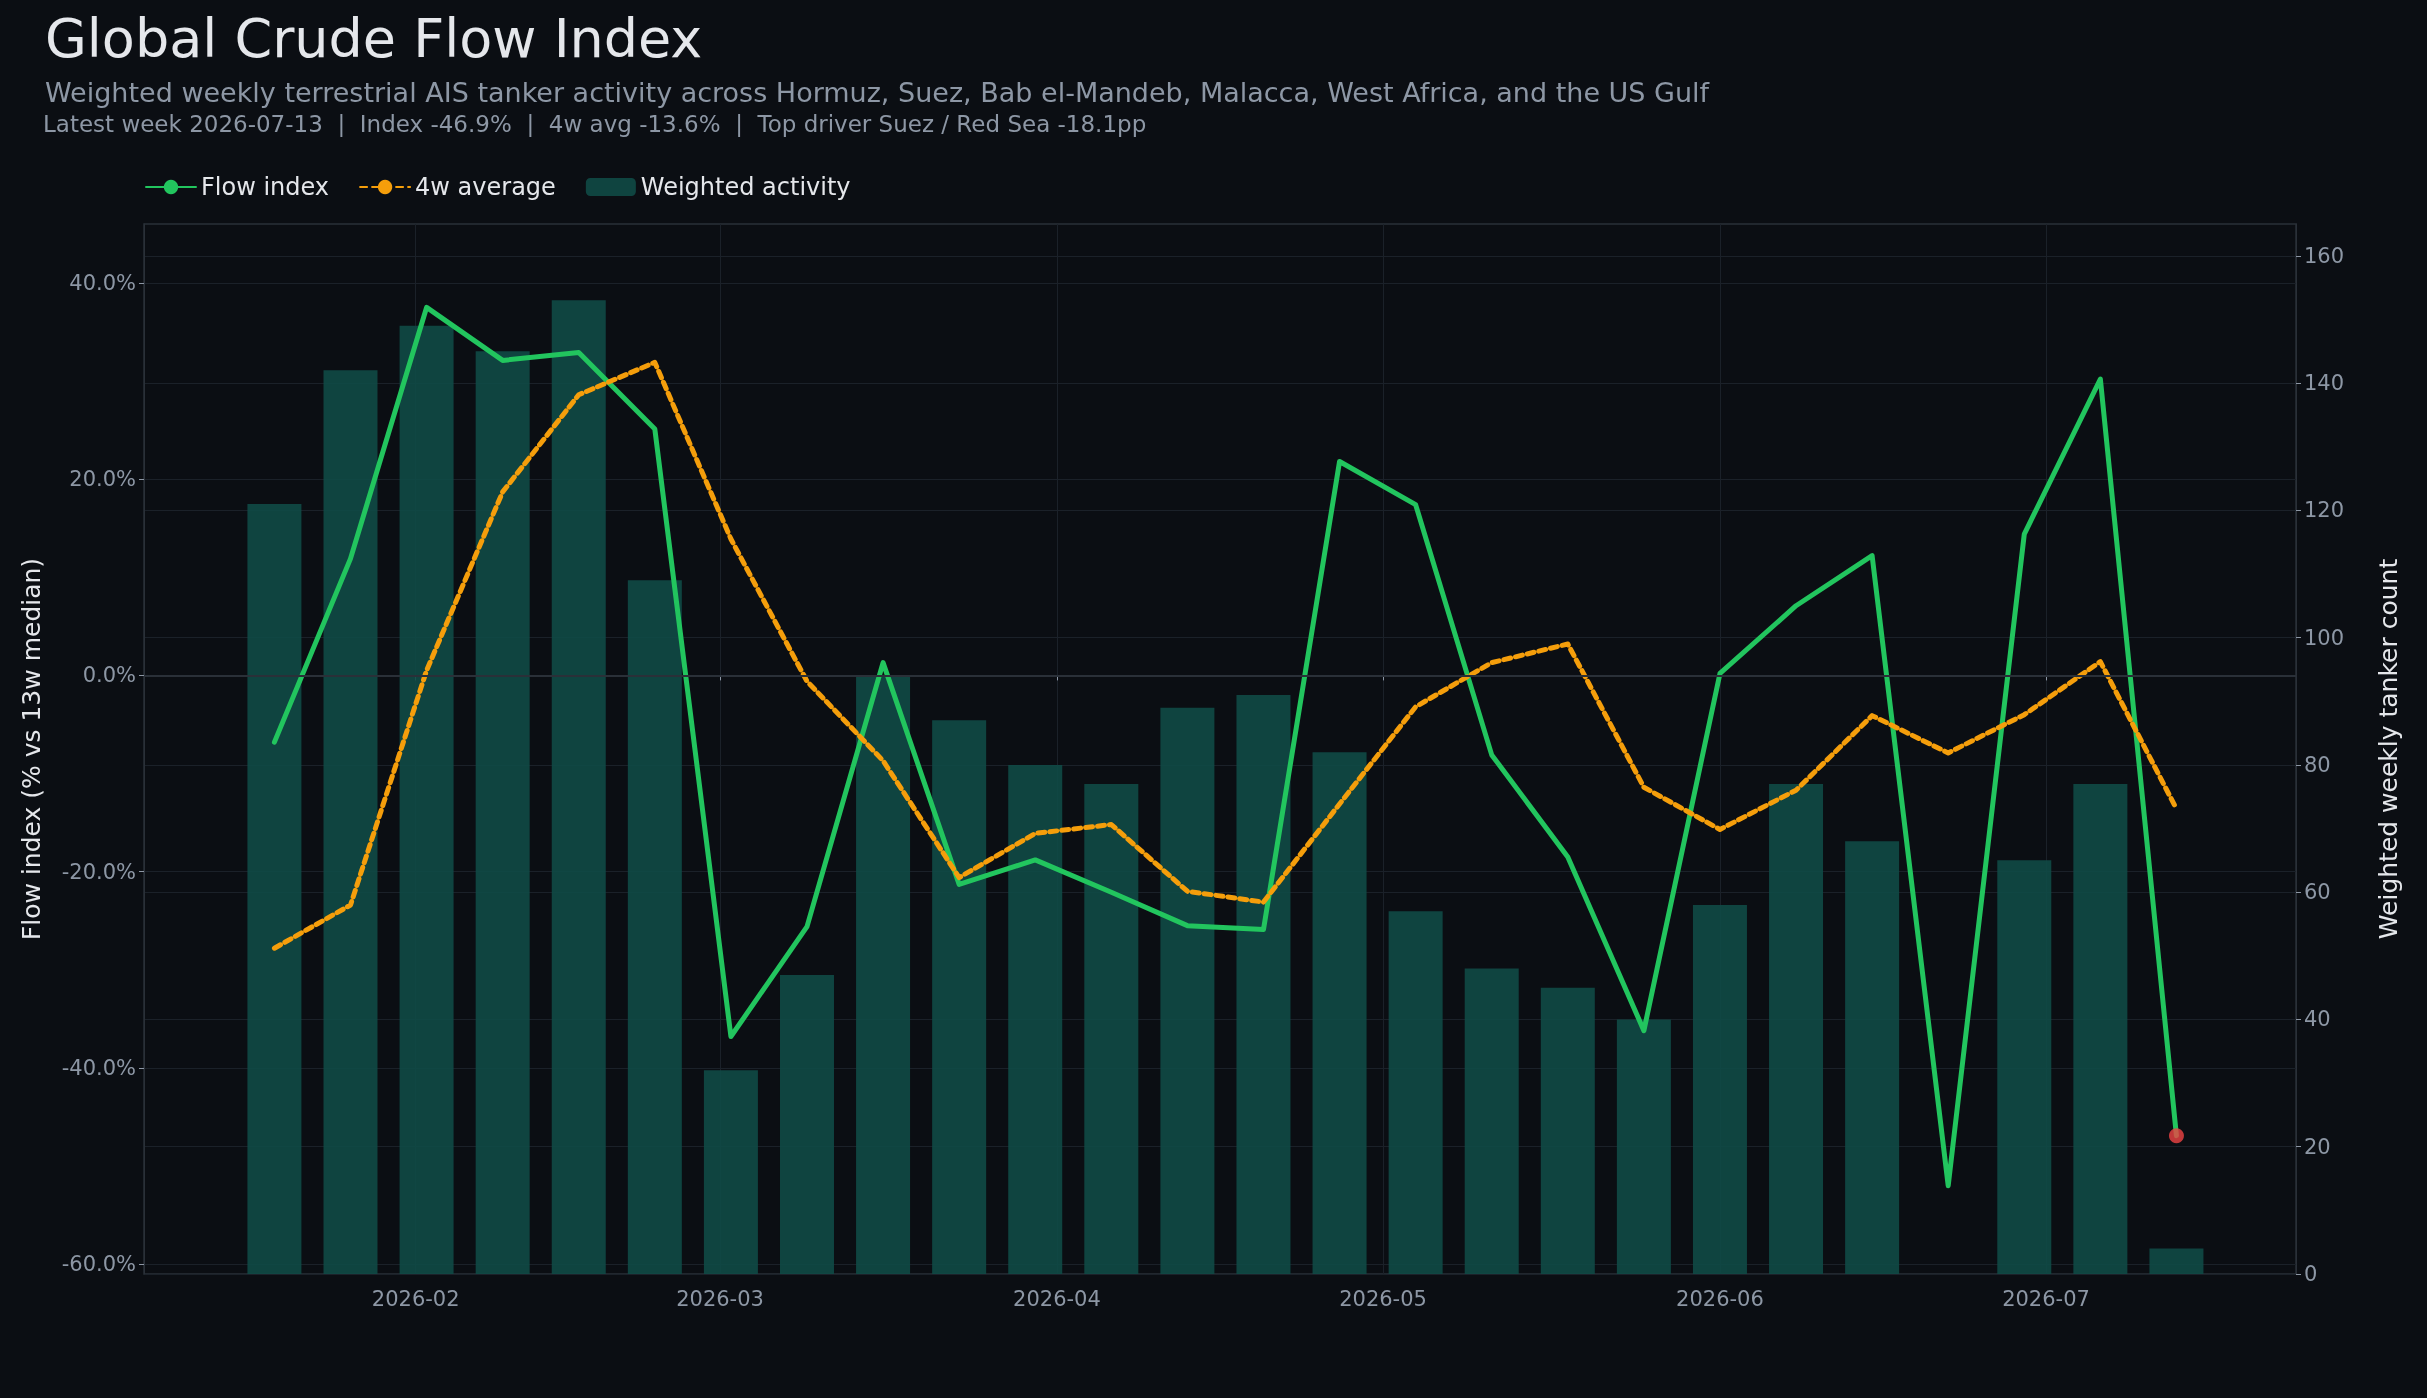  Describe the element at coordinates (98, 871) in the screenshot. I see `y-tick-label: -20.0%` at that location.